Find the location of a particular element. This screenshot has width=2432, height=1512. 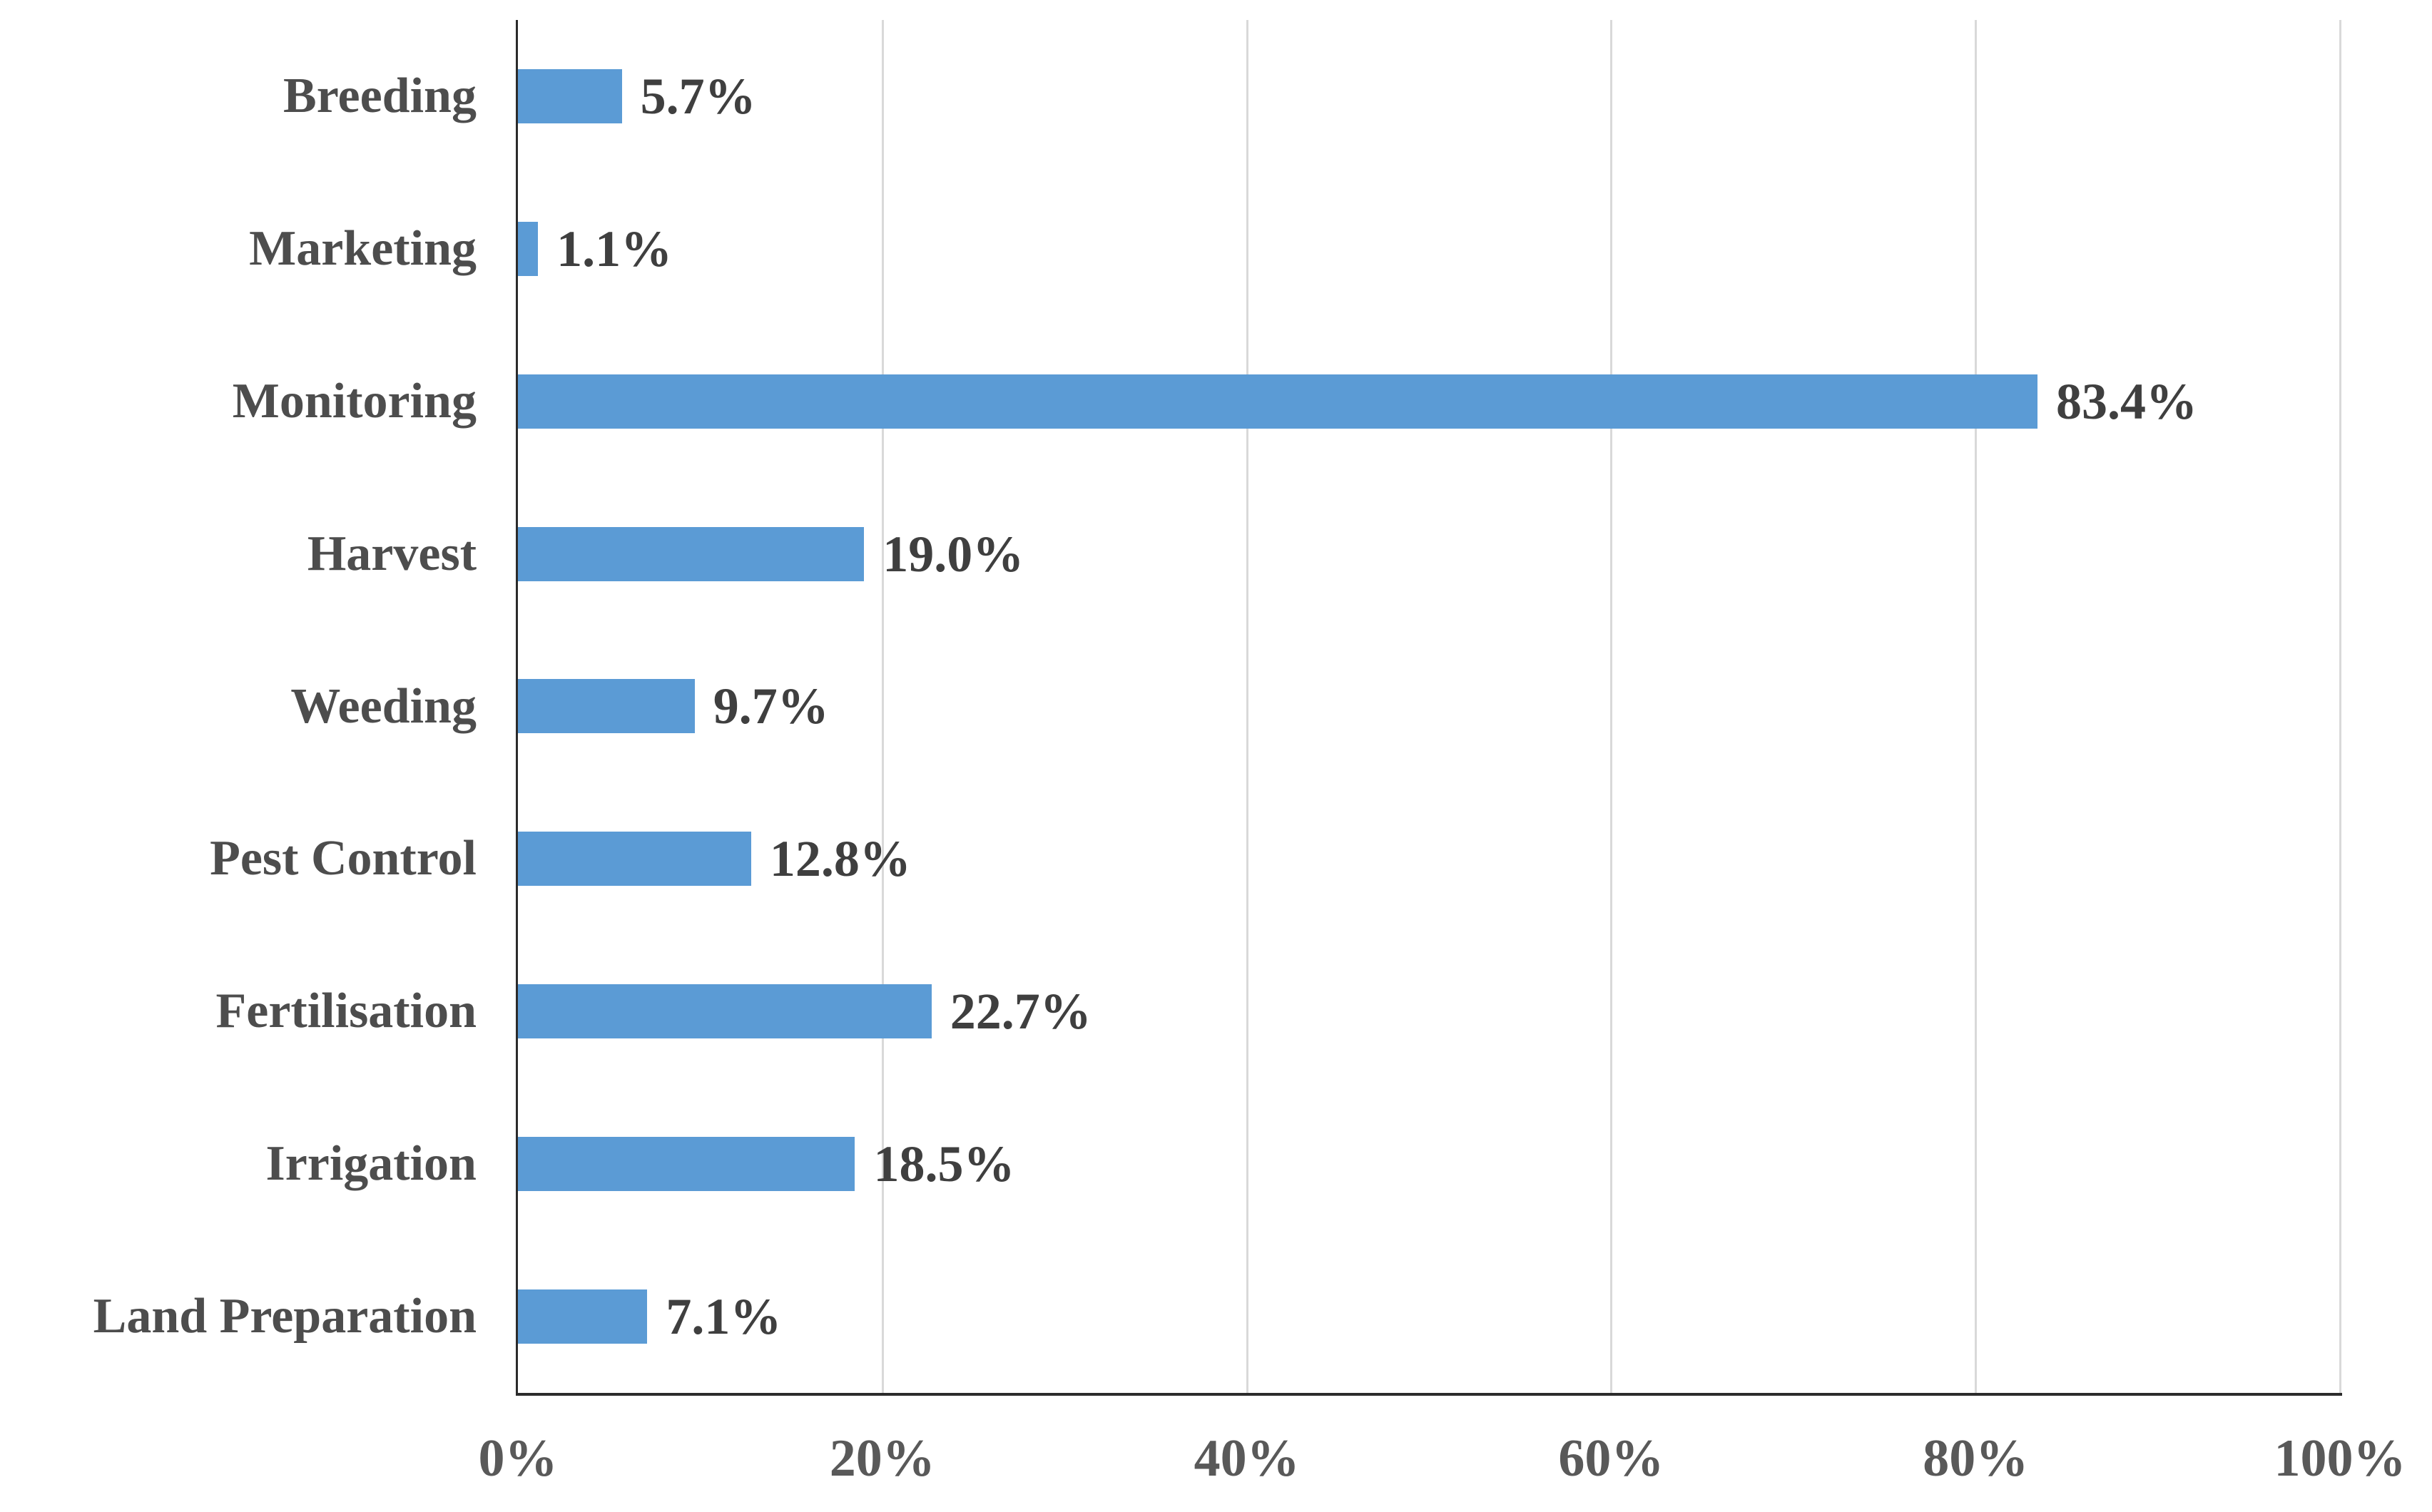

x-axis-tick-label: 100% is located at coordinates (2340, 1458).